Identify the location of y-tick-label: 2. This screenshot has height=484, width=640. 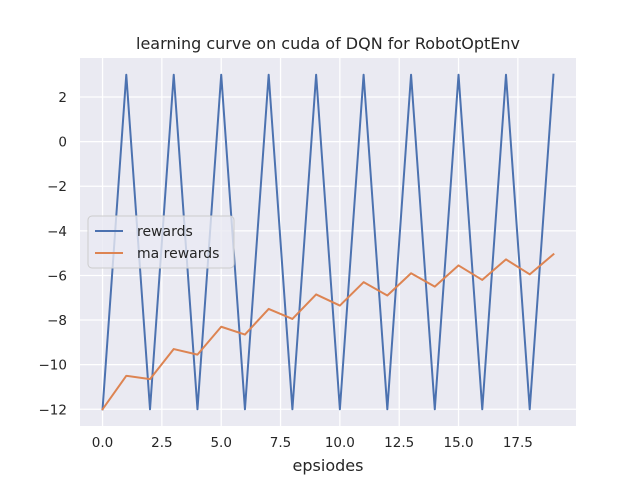
(62, 98).